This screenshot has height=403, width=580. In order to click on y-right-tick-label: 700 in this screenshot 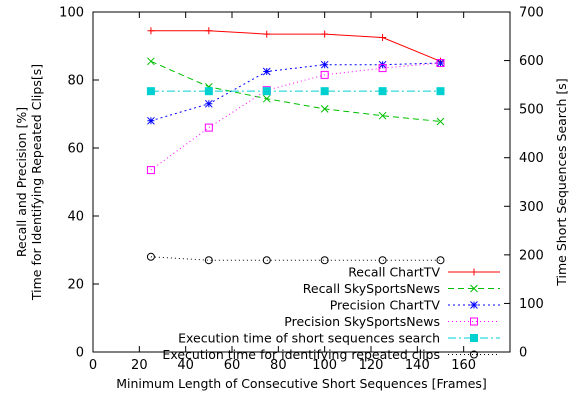, I will do `click(531, 13)`.